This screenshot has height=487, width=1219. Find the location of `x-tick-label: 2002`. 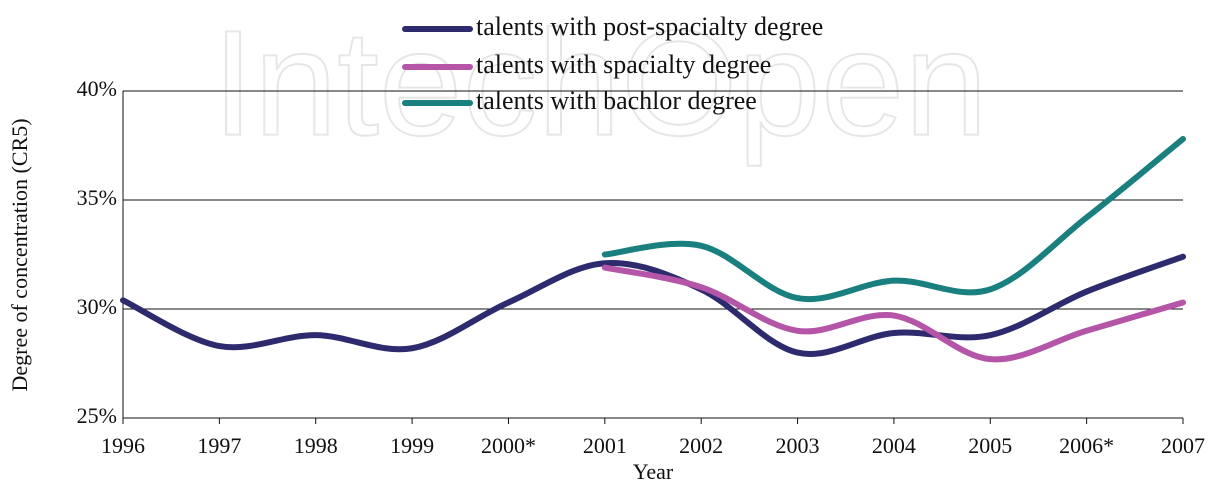

x-tick-label: 2002 is located at coordinates (701, 445).